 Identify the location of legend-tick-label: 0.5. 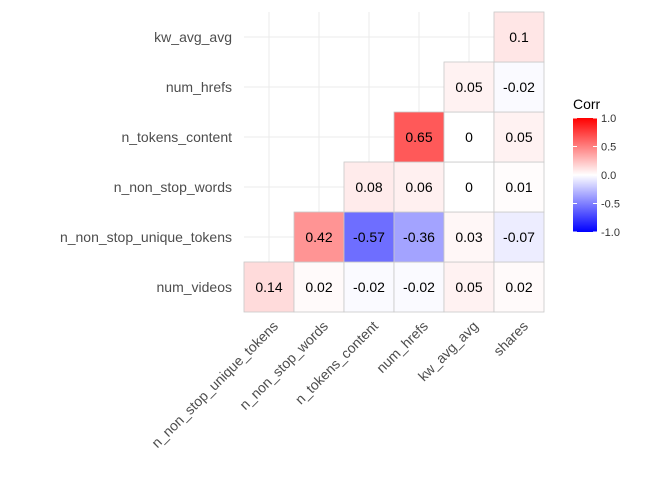
(608, 148).